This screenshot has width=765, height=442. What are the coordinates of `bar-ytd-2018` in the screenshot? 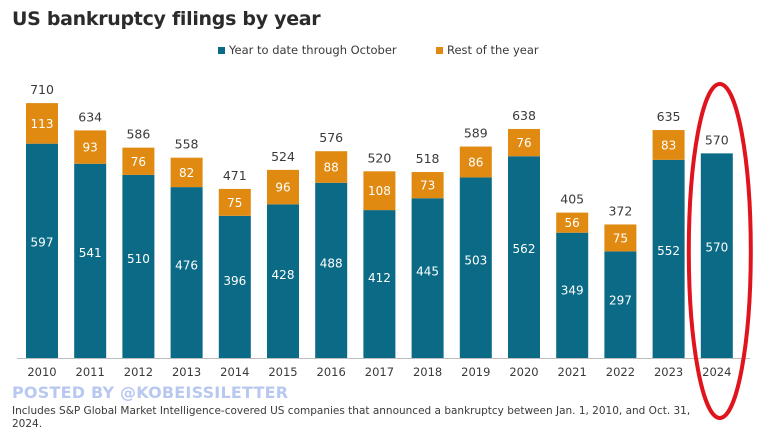 It's located at (427, 278).